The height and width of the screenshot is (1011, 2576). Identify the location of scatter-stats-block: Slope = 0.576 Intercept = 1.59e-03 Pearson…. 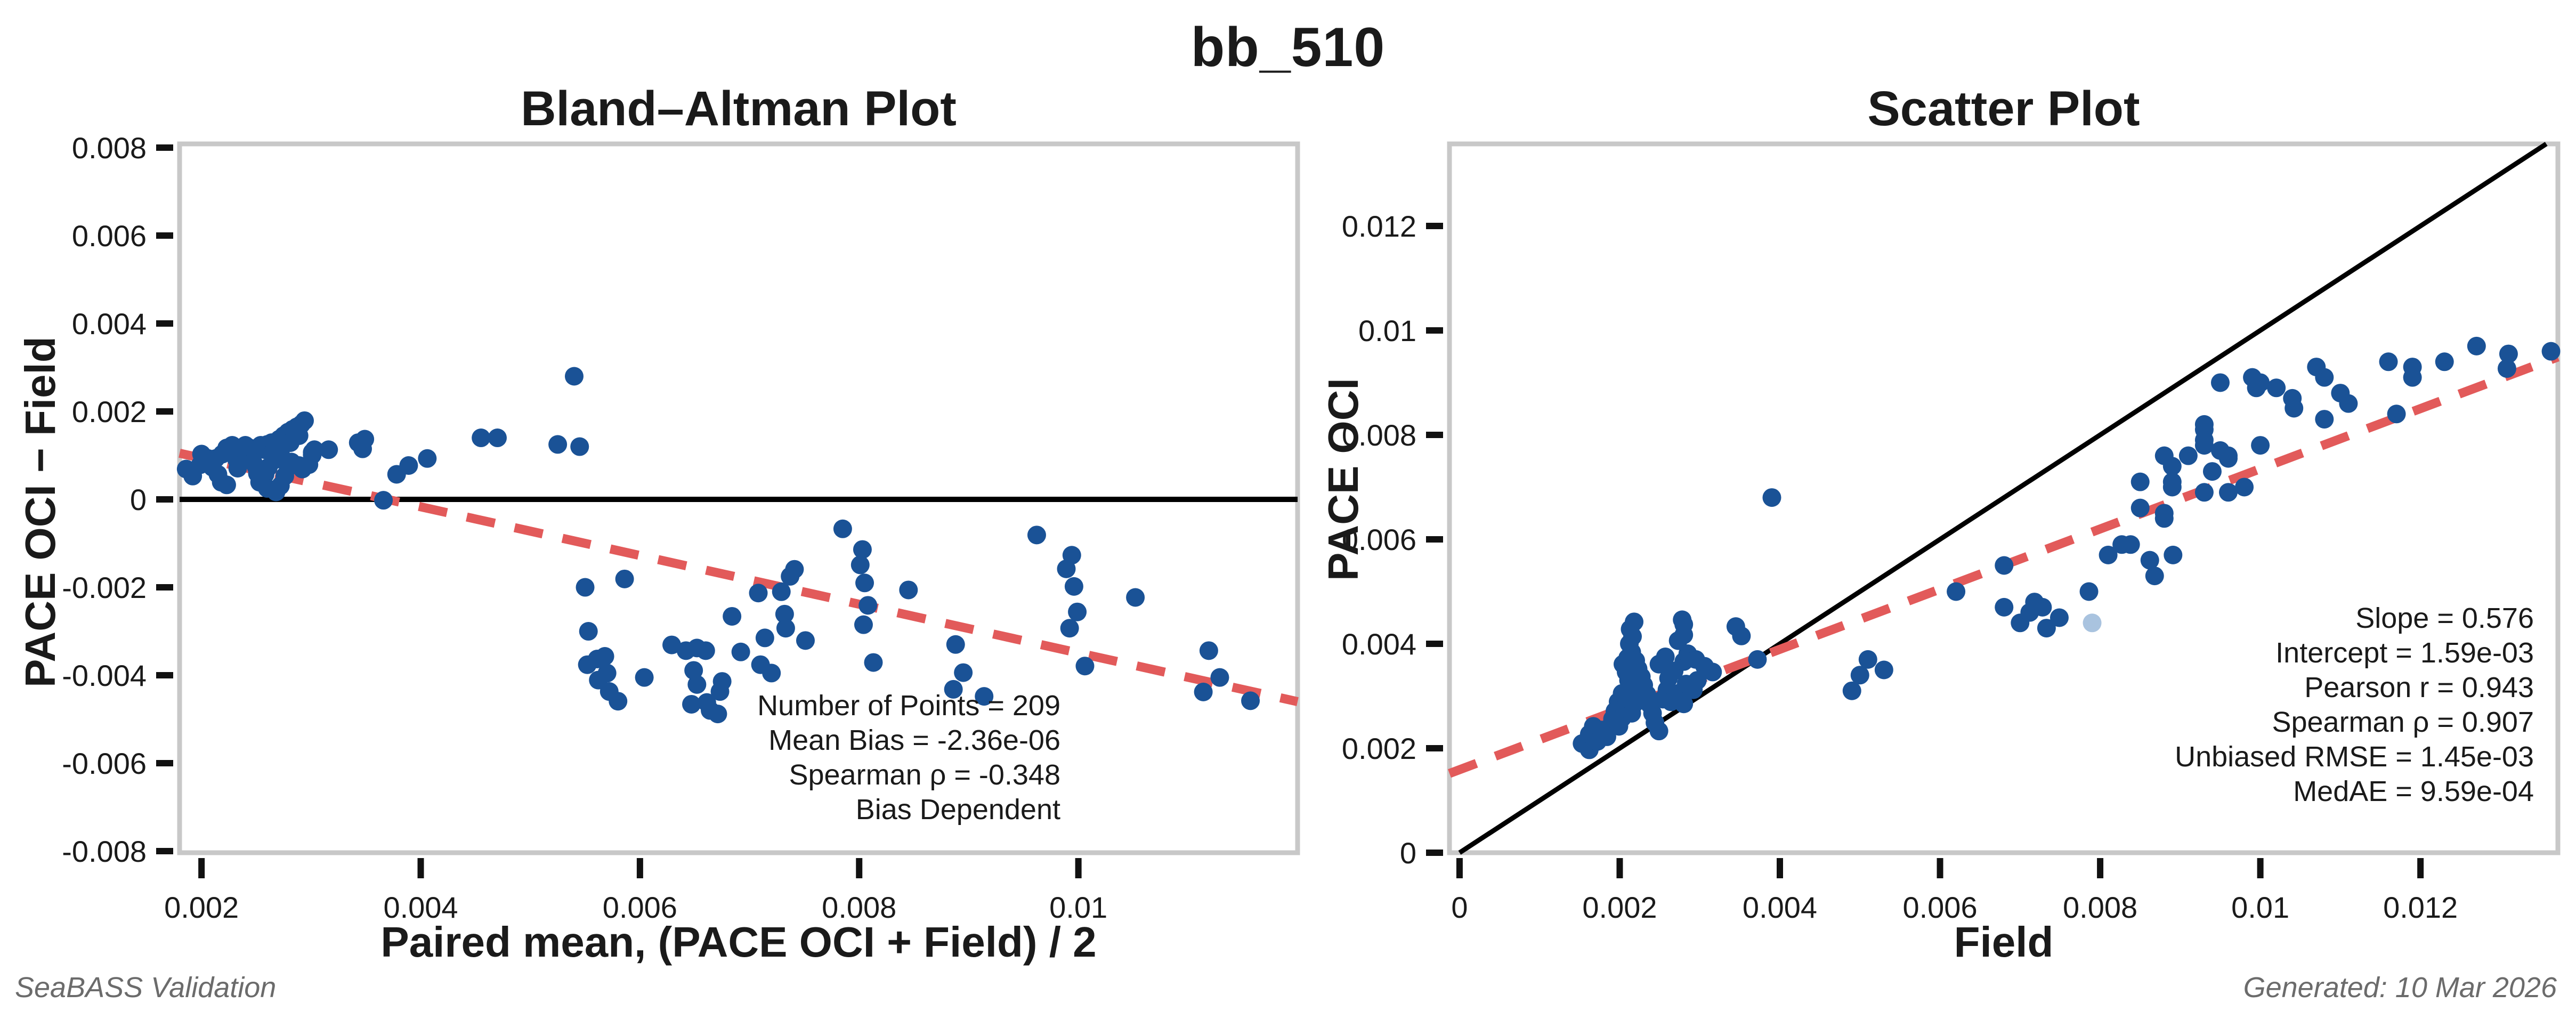
(2187, 705).